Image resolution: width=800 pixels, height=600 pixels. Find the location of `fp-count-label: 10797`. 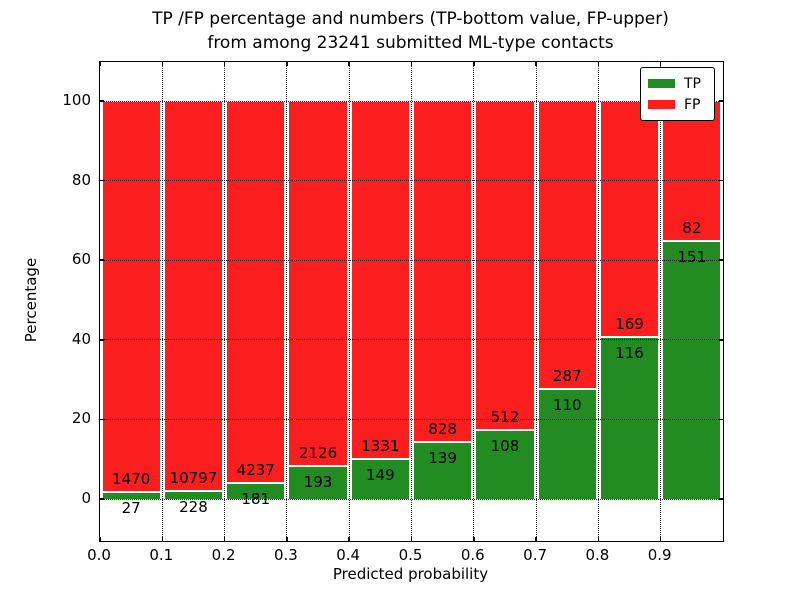

fp-count-label: 10797 is located at coordinates (193, 477).